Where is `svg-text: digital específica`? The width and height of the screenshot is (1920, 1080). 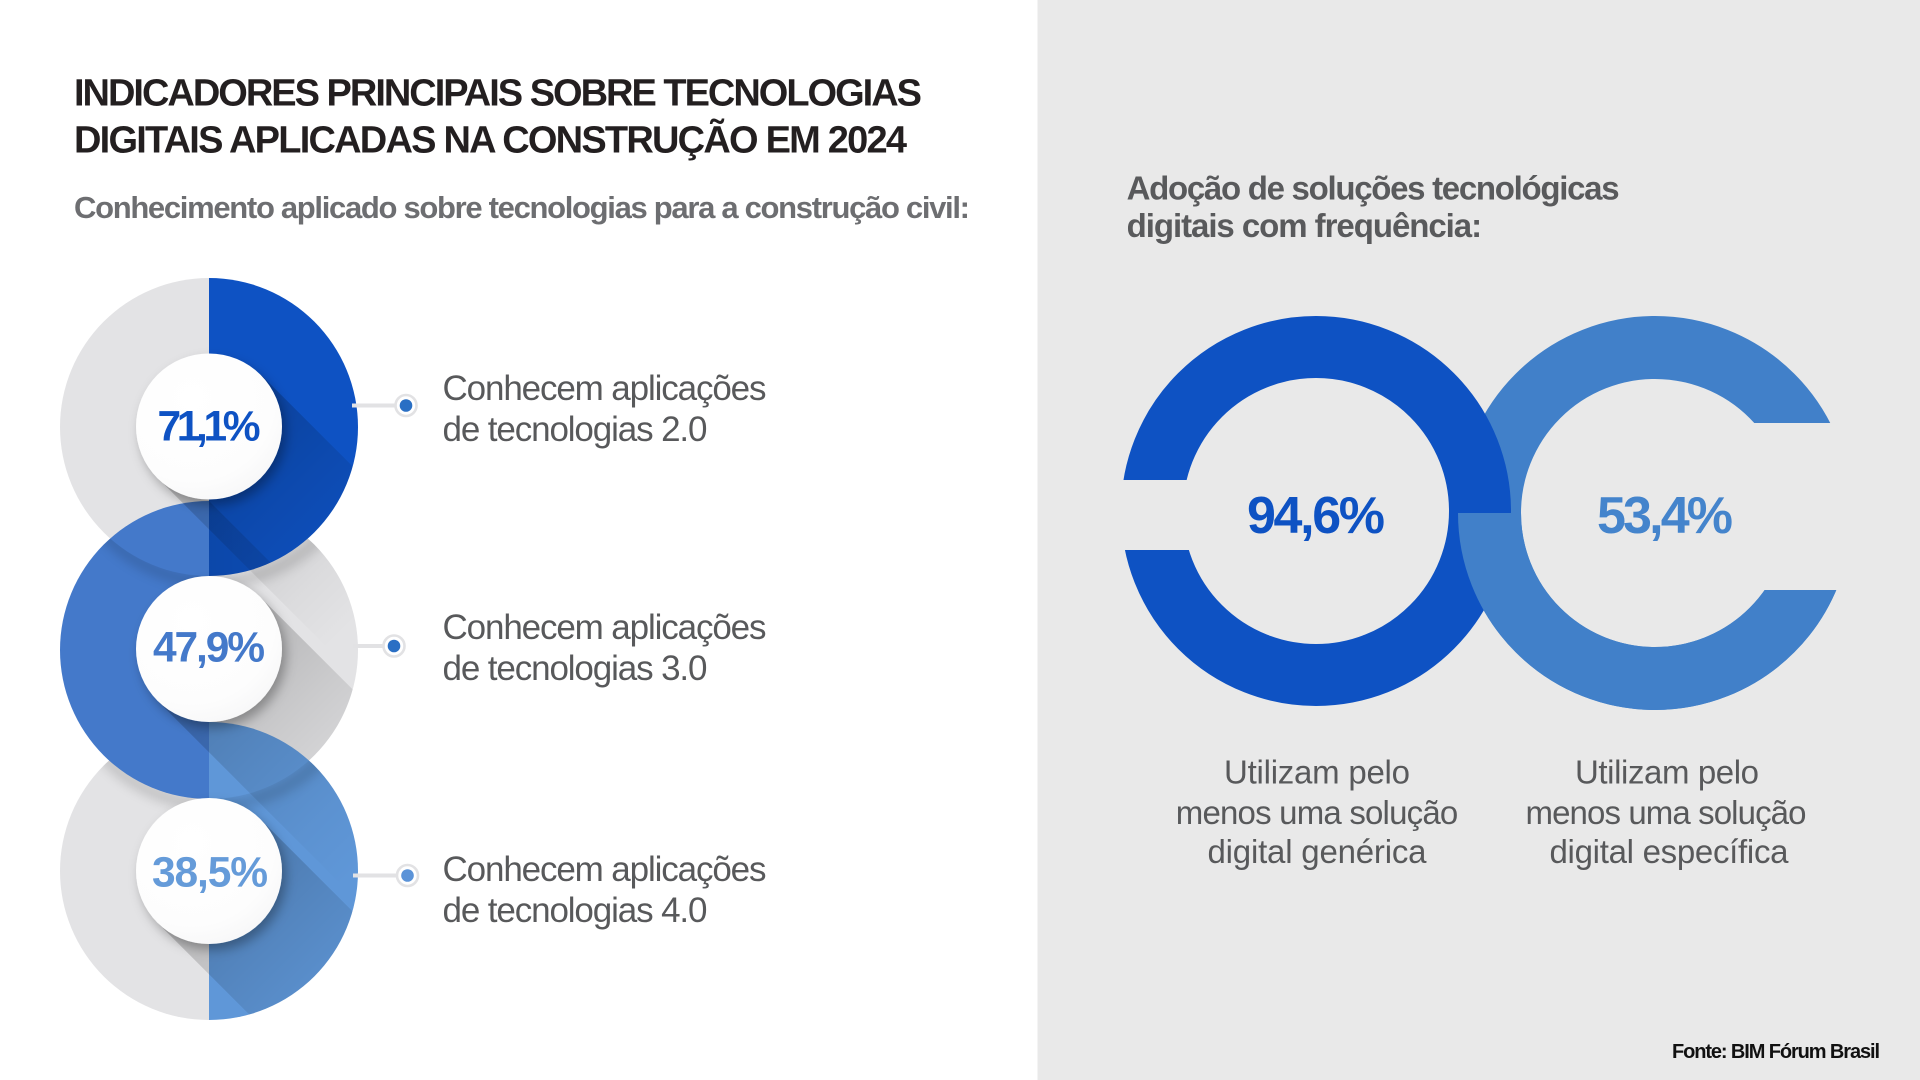
svg-text: digital específica is located at coordinates (1670, 851).